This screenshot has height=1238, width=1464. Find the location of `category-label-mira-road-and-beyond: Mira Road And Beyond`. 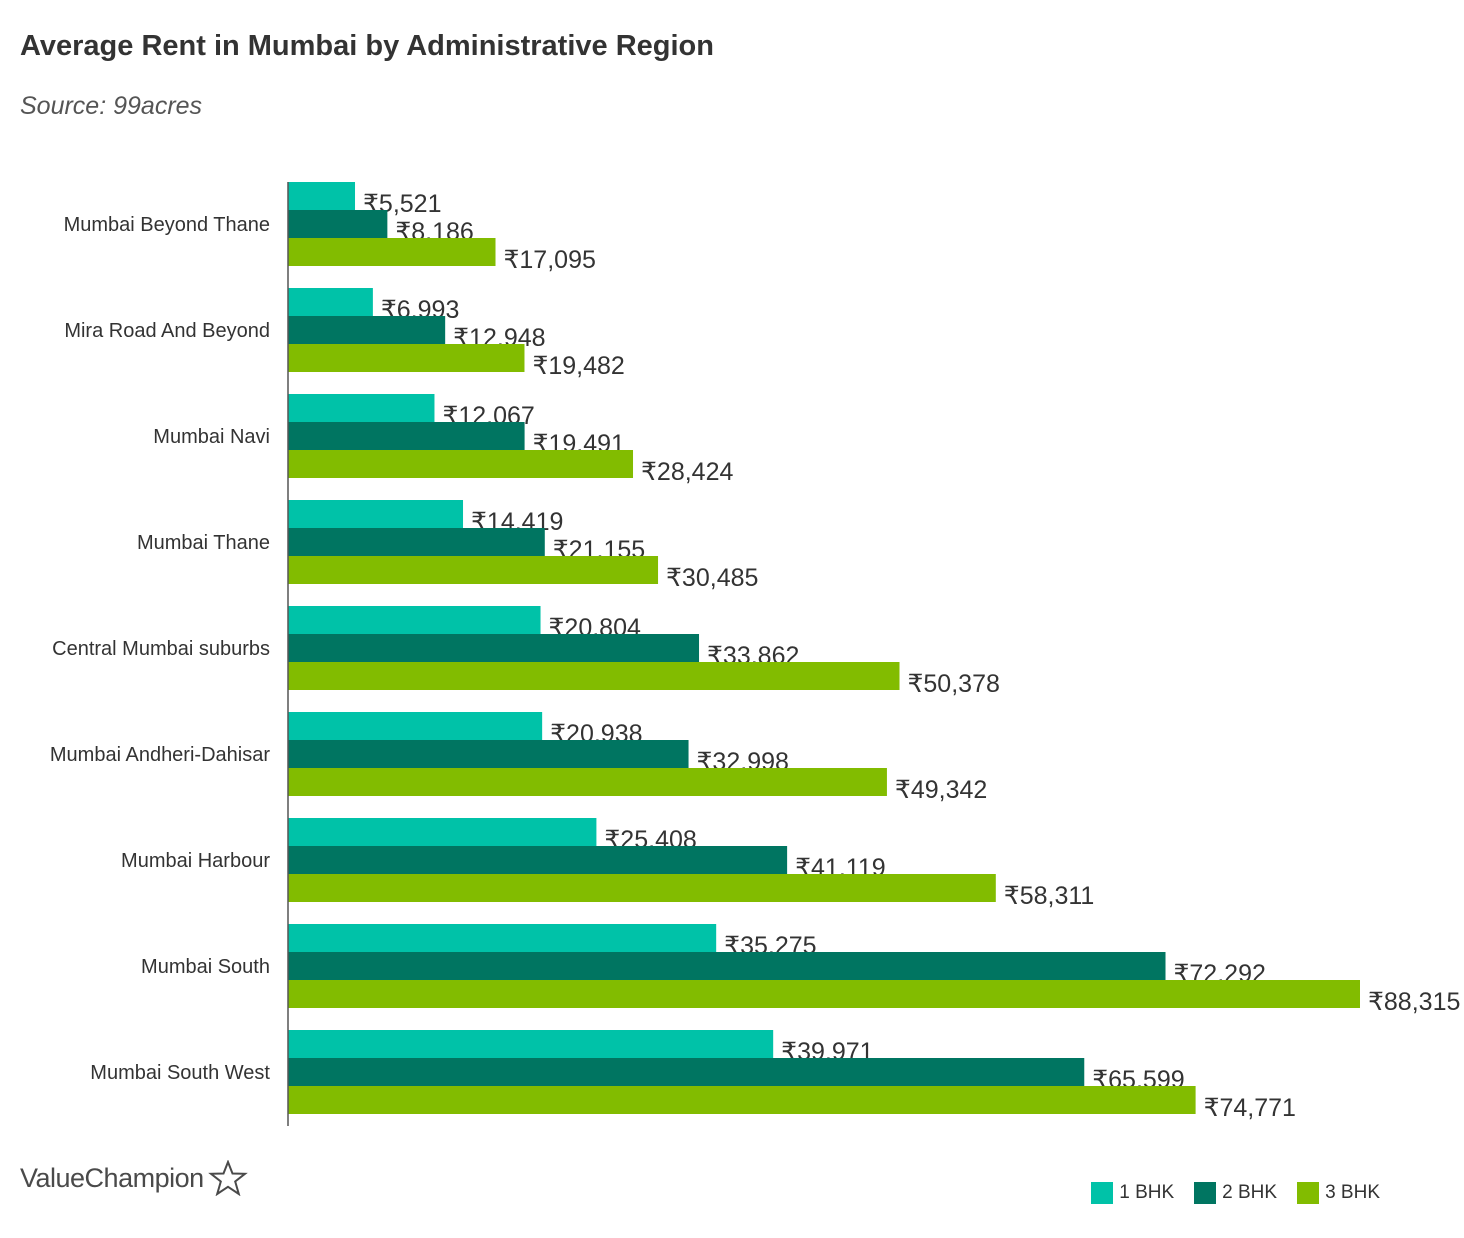

category-label-mira-road-and-beyond: Mira Road And Beyond is located at coordinates (167, 331).